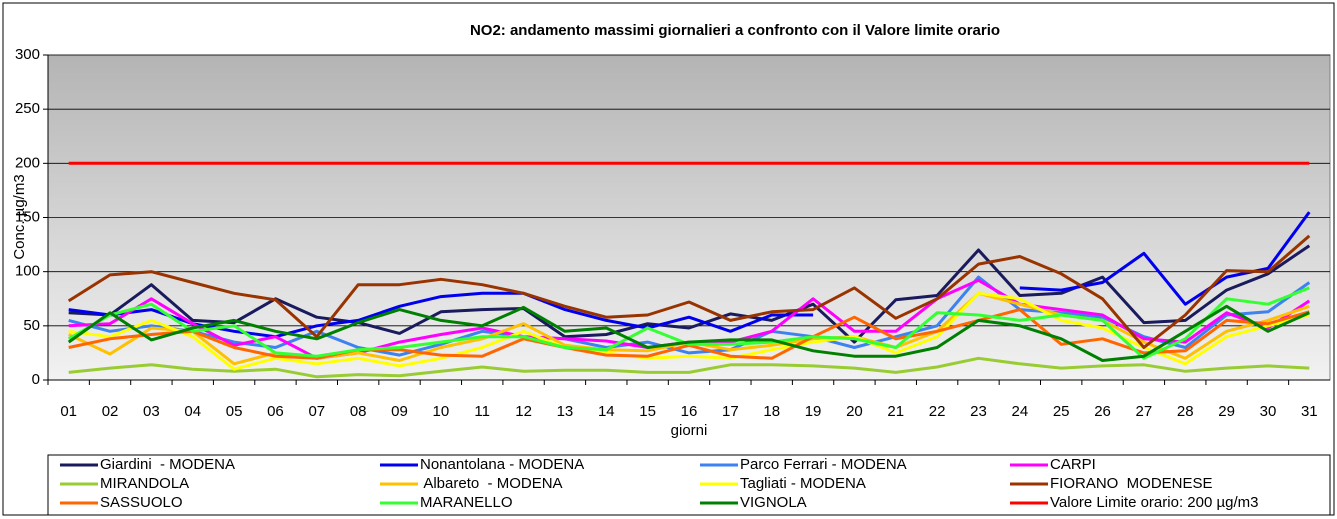  Describe the element at coordinates (27, 108) in the screenshot. I see `y-tick-label: 250` at that location.